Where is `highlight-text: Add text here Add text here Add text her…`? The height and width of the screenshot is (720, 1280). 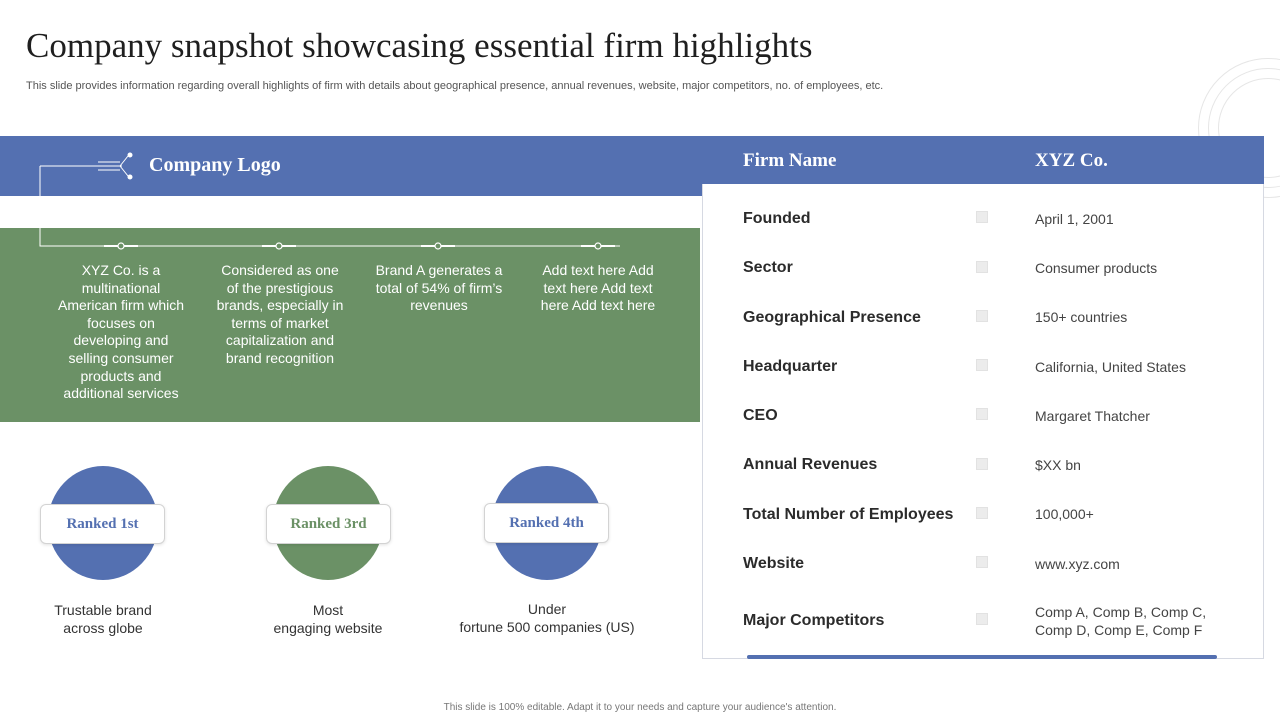
highlight-text: Add text here Add text here Add text her… is located at coordinates (598, 288).